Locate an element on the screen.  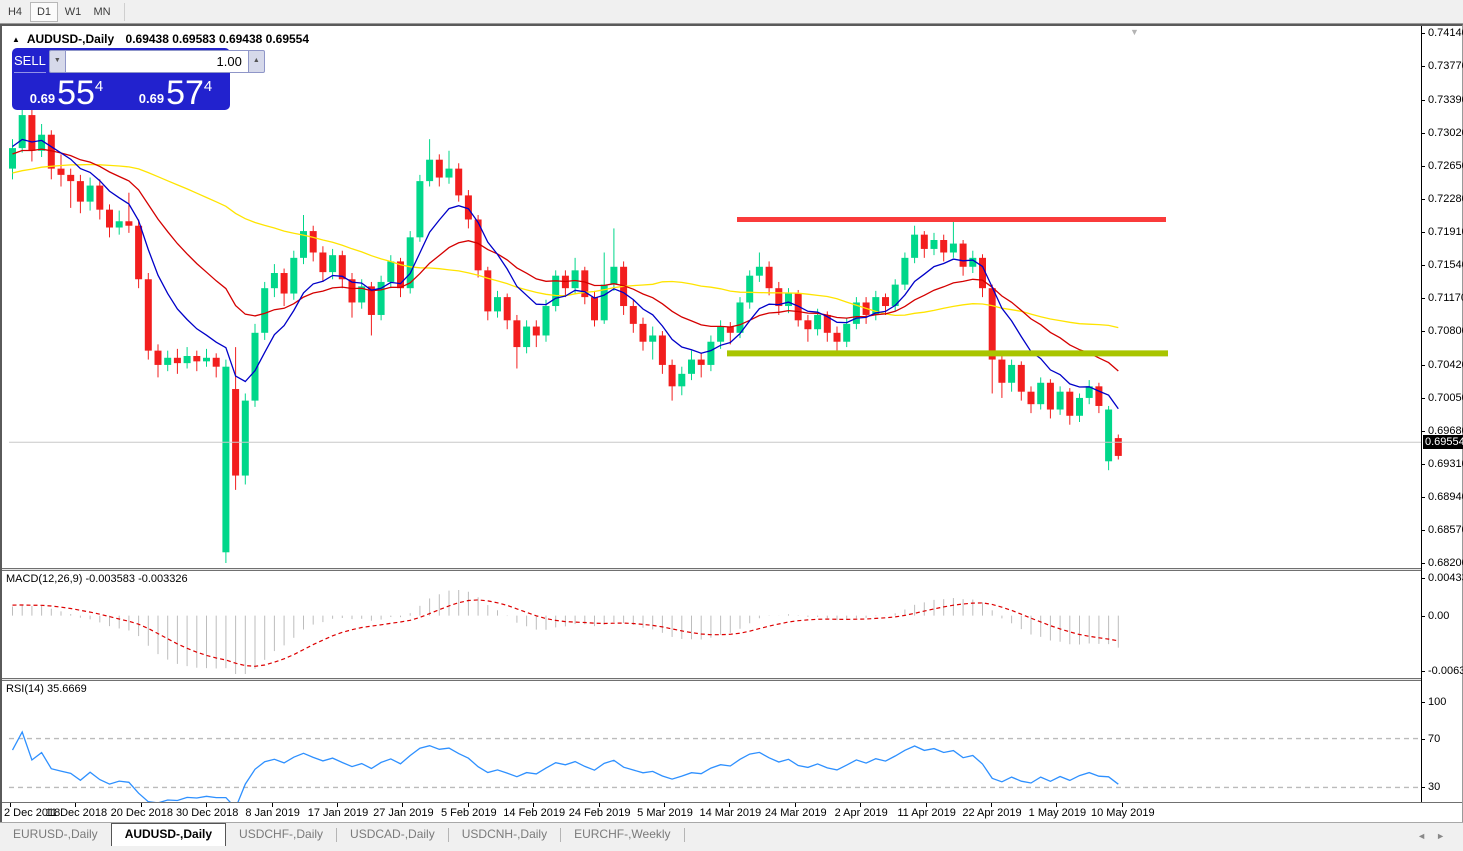
time-axis-label: 30 Dec 2018 is located at coordinates (207, 813).